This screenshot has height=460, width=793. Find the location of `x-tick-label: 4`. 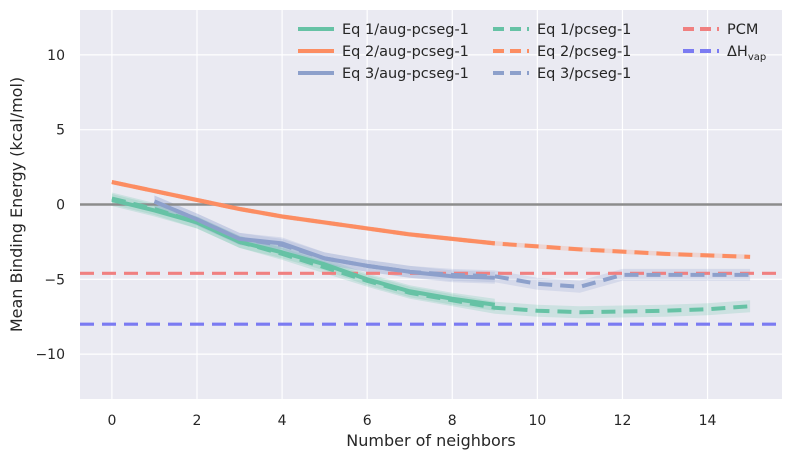

x-tick-label: 4 is located at coordinates (282, 421).